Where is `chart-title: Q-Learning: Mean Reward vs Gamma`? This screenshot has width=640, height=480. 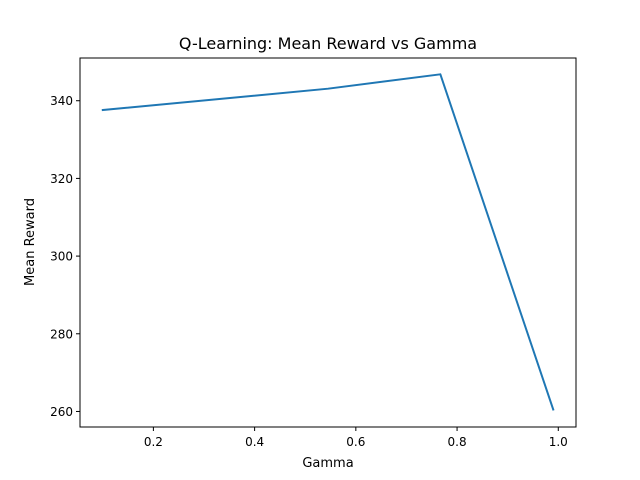 chart-title: Q-Learning: Mean Reward vs Gamma is located at coordinates (328, 43).